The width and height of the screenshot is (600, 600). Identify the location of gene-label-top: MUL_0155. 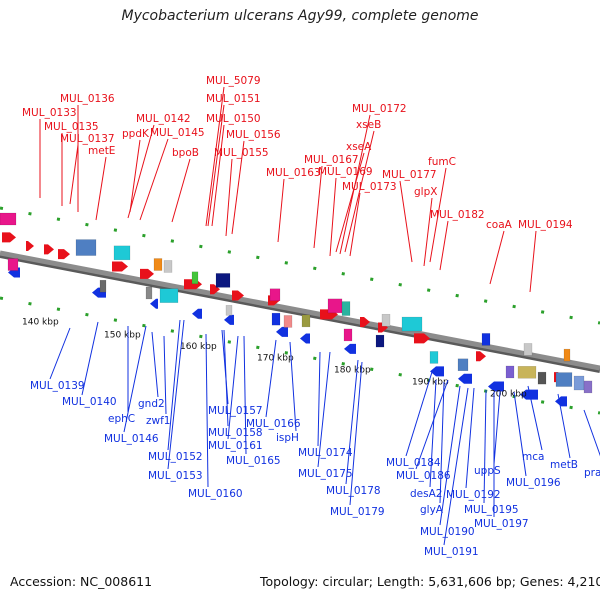
(241, 153).